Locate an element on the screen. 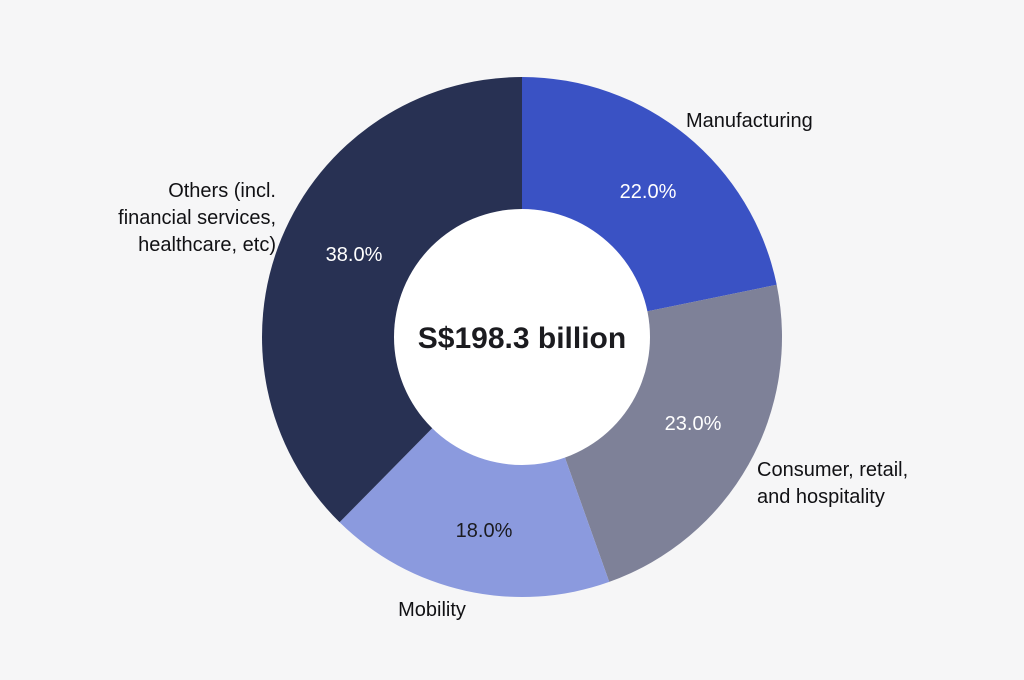  slice-category-label-line: Manufacturing is located at coordinates (749, 121).